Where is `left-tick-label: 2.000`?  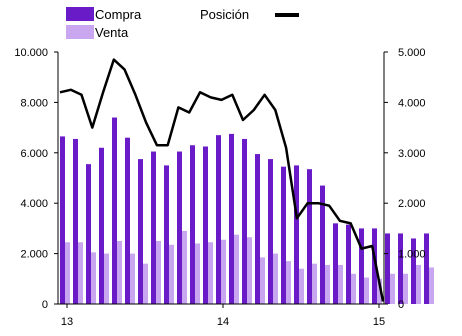 left-tick-label: 2.000 is located at coordinates (34, 255).